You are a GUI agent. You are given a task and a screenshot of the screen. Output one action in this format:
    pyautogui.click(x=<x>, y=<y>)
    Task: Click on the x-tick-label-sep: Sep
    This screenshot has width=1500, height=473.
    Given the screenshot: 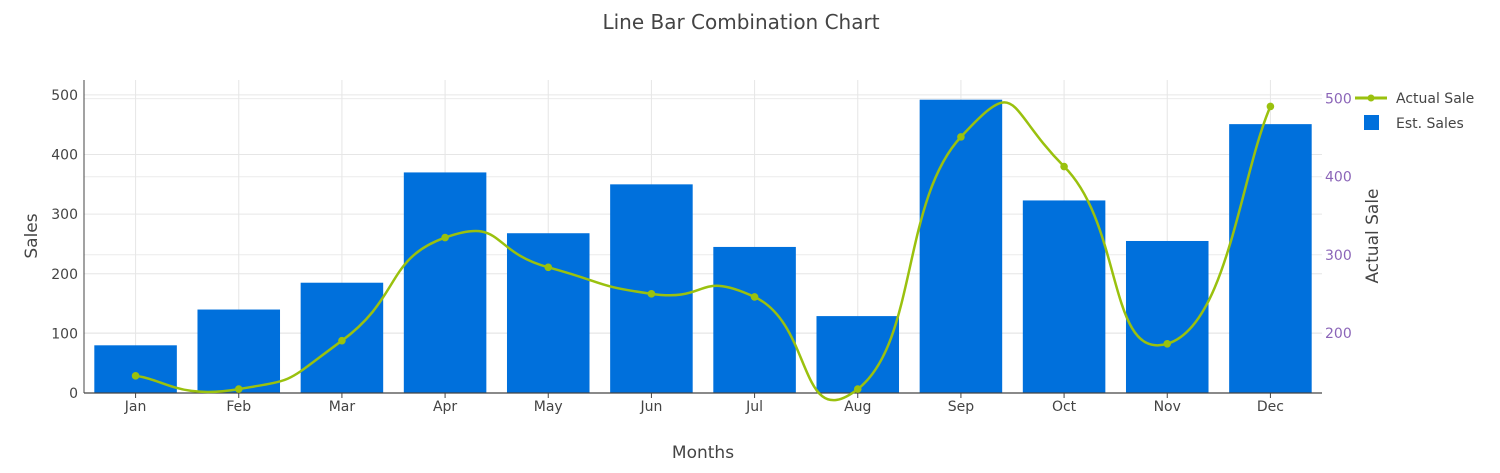 What is the action you would take?
    pyautogui.click(x=961, y=407)
    